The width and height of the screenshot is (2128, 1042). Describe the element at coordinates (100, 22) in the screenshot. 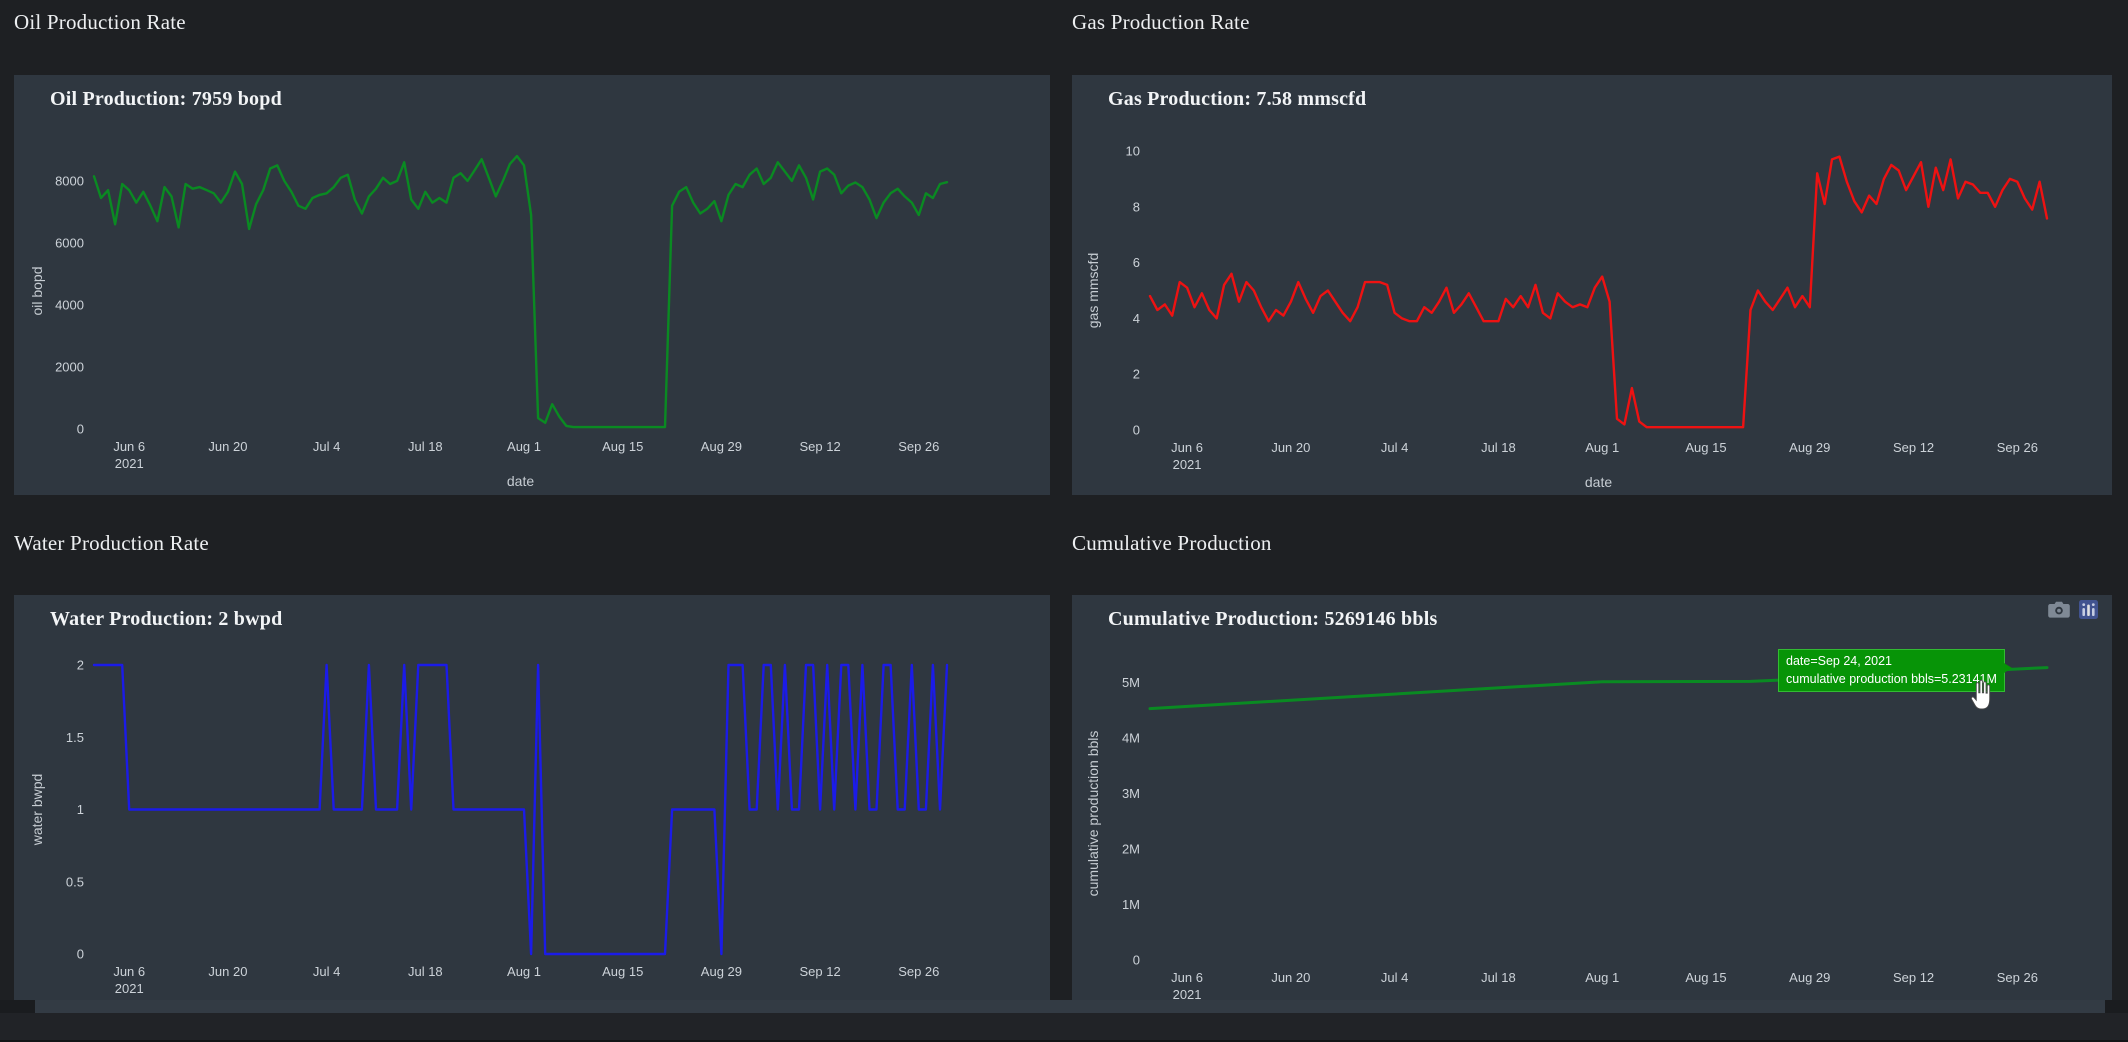

I see `section-heading-oil: Oil Production Rate` at that location.